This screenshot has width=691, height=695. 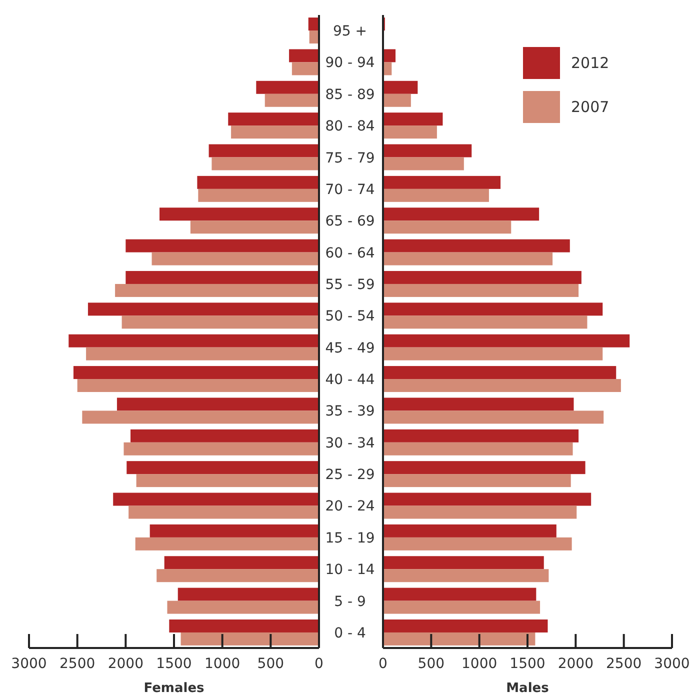 What do you see at coordinates (350, 506) in the screenshot?
I see `y-tick-label: 20 - 24` at bounding box center [350, 506].